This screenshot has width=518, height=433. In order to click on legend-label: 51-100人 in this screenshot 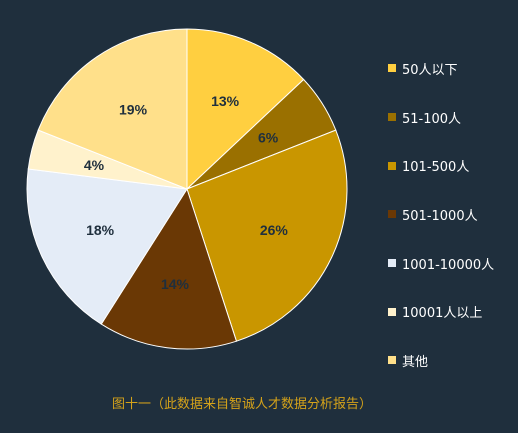, I will do `click(432, 119)`.